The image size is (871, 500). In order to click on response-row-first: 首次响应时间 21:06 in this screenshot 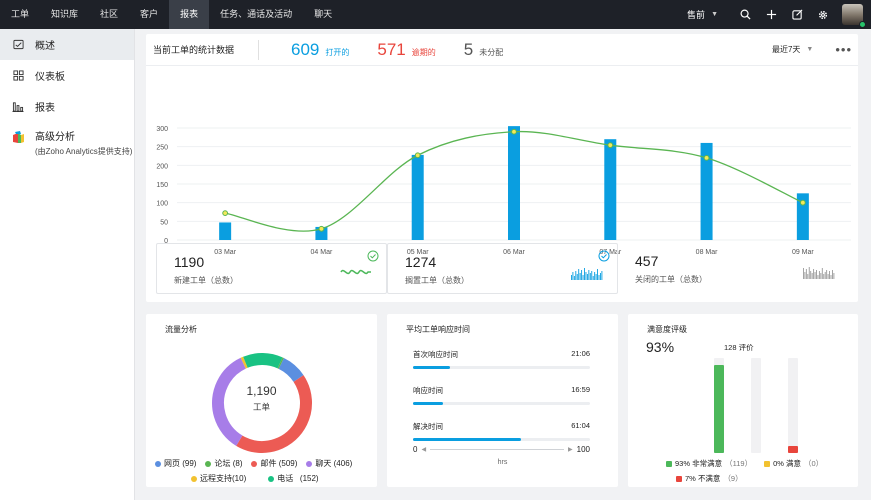, I will do `click(501, 359)`.